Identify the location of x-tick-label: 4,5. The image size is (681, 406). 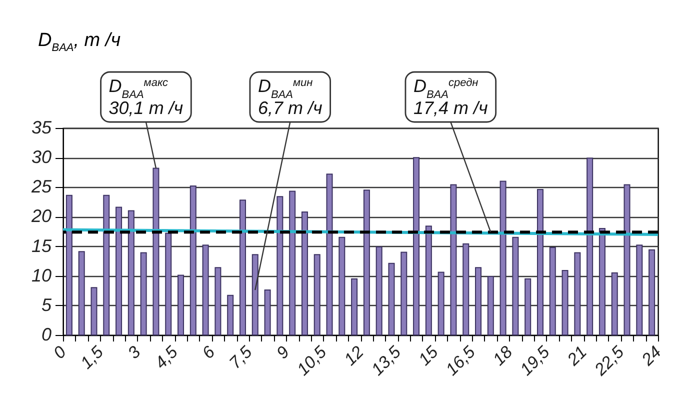
(166, 357).